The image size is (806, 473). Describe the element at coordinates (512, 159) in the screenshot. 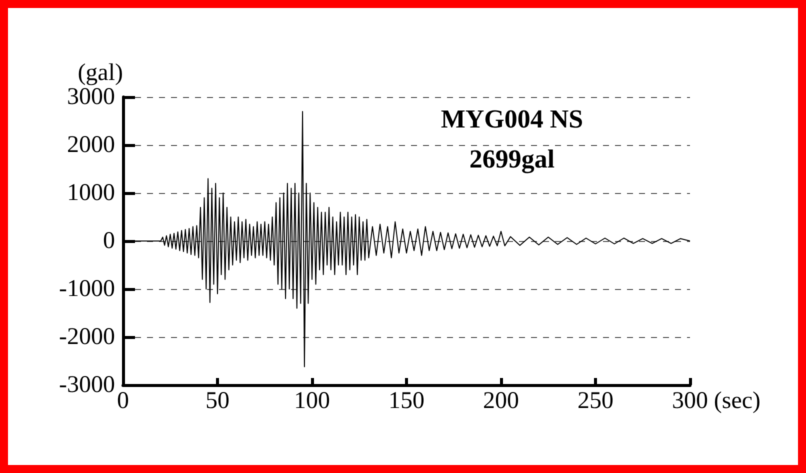

I see `annotation: 2699gal` at that location.